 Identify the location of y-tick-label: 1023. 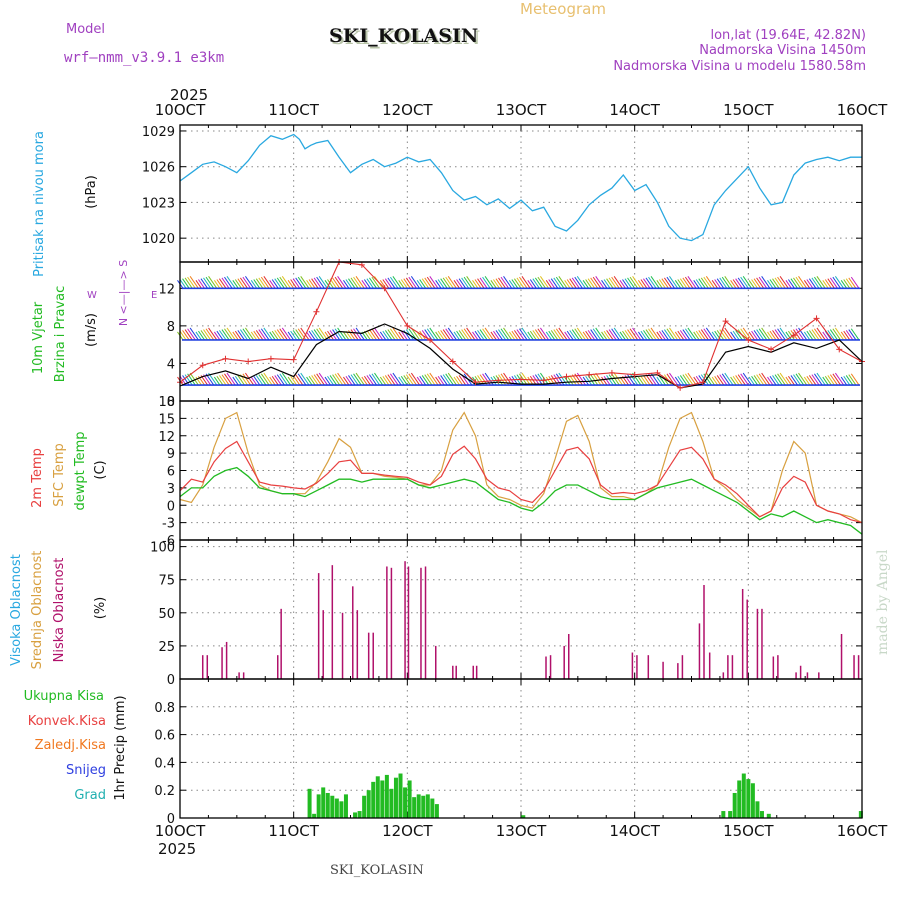
(158, 203).